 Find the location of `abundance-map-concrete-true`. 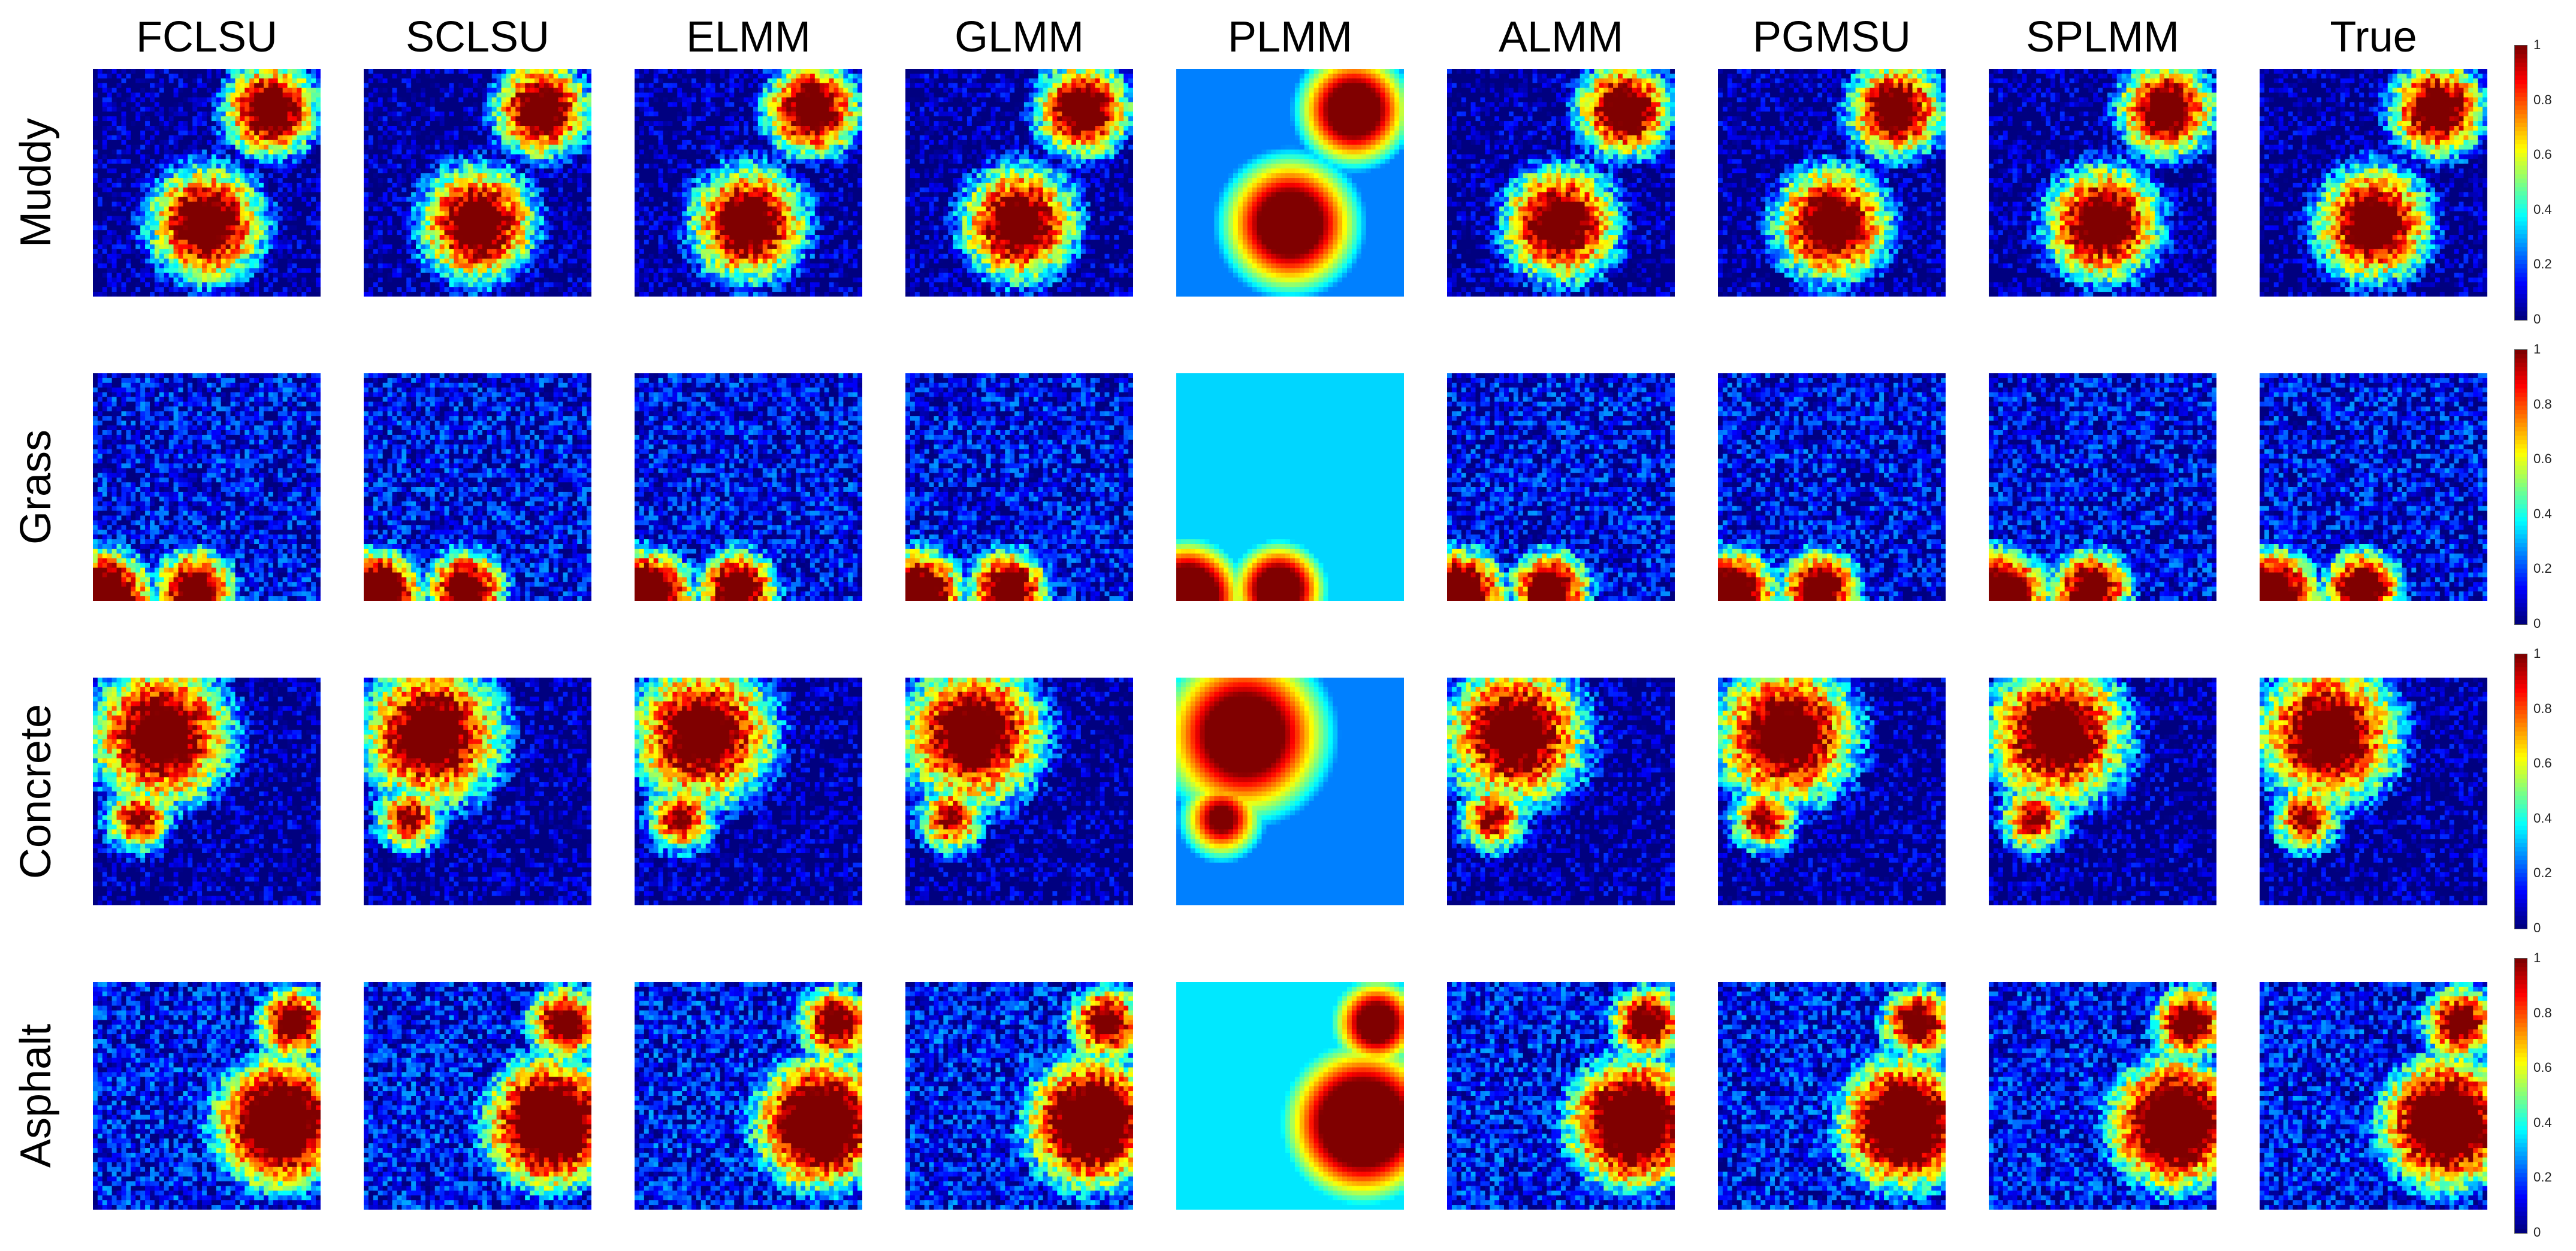

abundance-map-concrete-true is located at coordinates (2373, 792).